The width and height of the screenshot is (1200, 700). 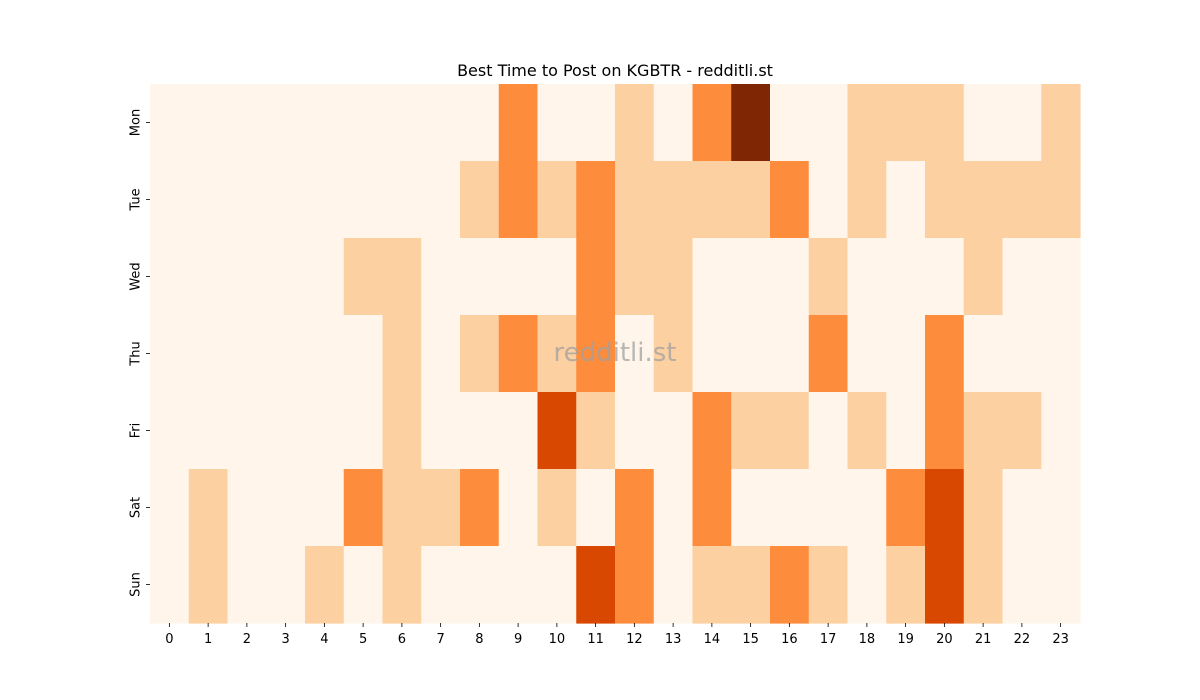 I want to click on y-tick-label: Wed, so click(x=136, y=276).